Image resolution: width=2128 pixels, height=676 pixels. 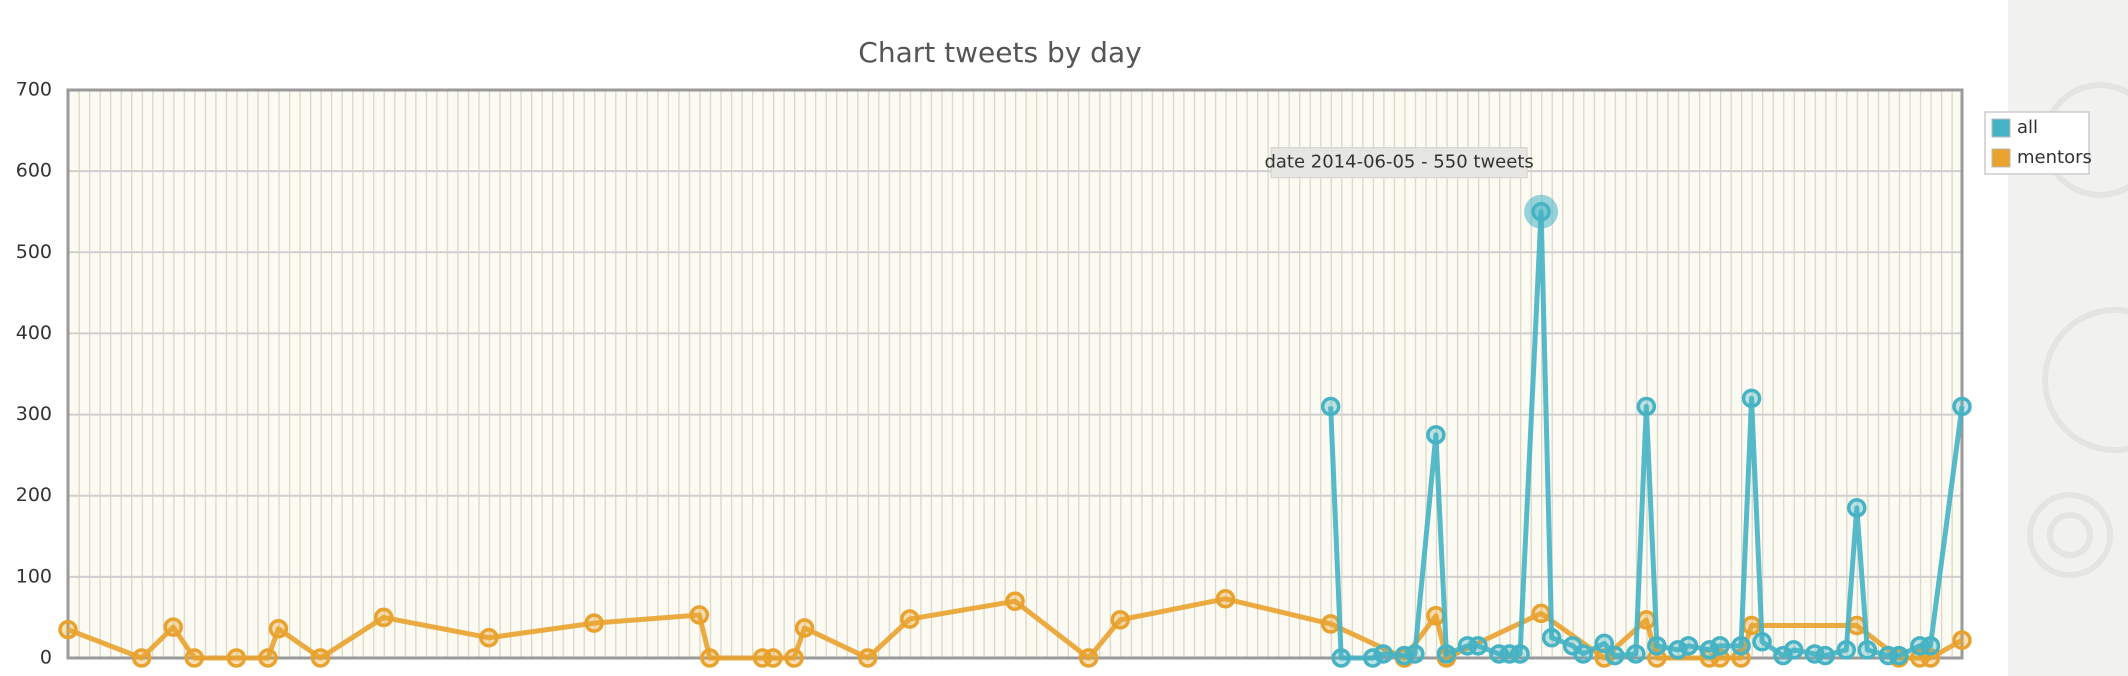 What do you see at coordinates (2027, 127) in the screenshot?
I see `legend-label: all` at bounding box center [2027, 127].